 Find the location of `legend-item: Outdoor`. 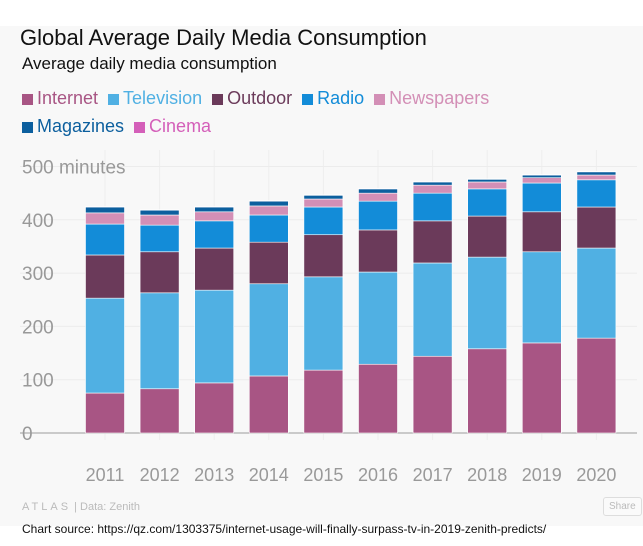

legend-item: Outdoor is located at coordinates (252, 98).